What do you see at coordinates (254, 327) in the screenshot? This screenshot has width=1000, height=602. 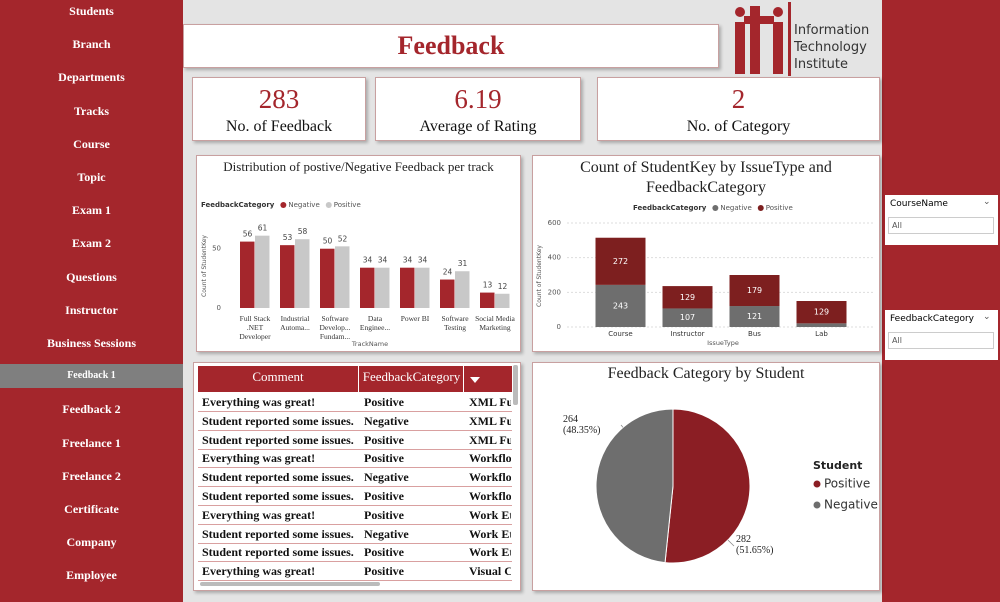 I see `x-tick-label-box: Full Stack .NET Developer` at bounding box center [254, 327].